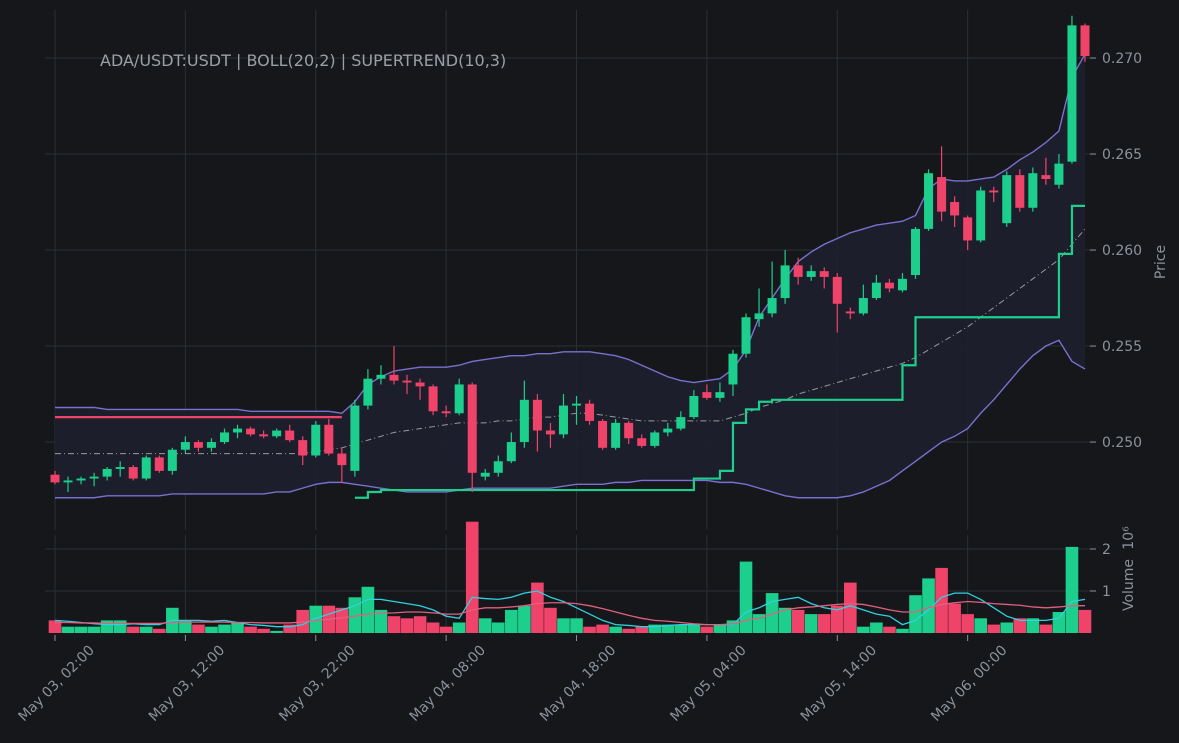 Image resolution: width=1179 pixels, height=743 pixels. What do you see at coordinates (1129, 585) in the screenshot?
I see `volume-axis-label: Volume` at bounding box center [1129, 585].